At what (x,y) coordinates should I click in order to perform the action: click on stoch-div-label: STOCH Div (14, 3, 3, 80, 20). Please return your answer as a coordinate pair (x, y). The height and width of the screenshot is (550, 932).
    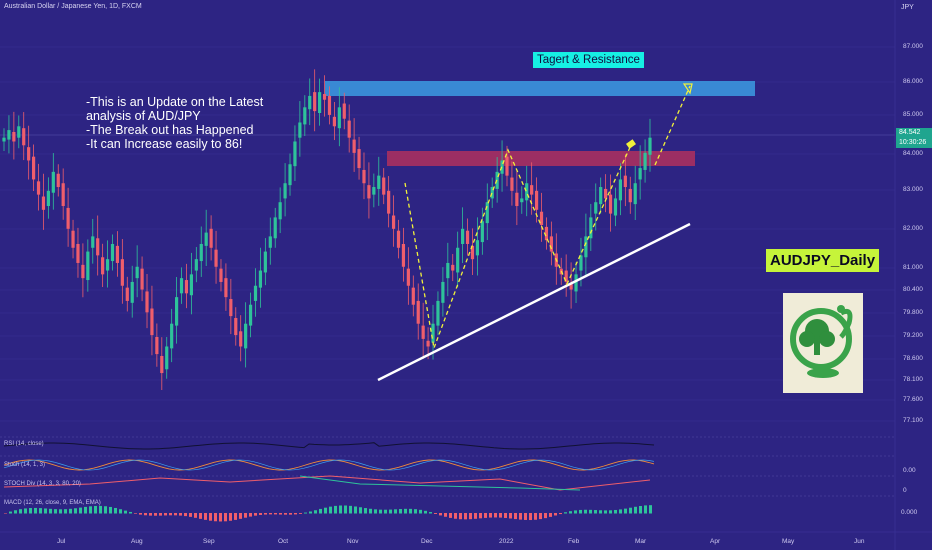
    Looking at the image, I should click on (42, 484).